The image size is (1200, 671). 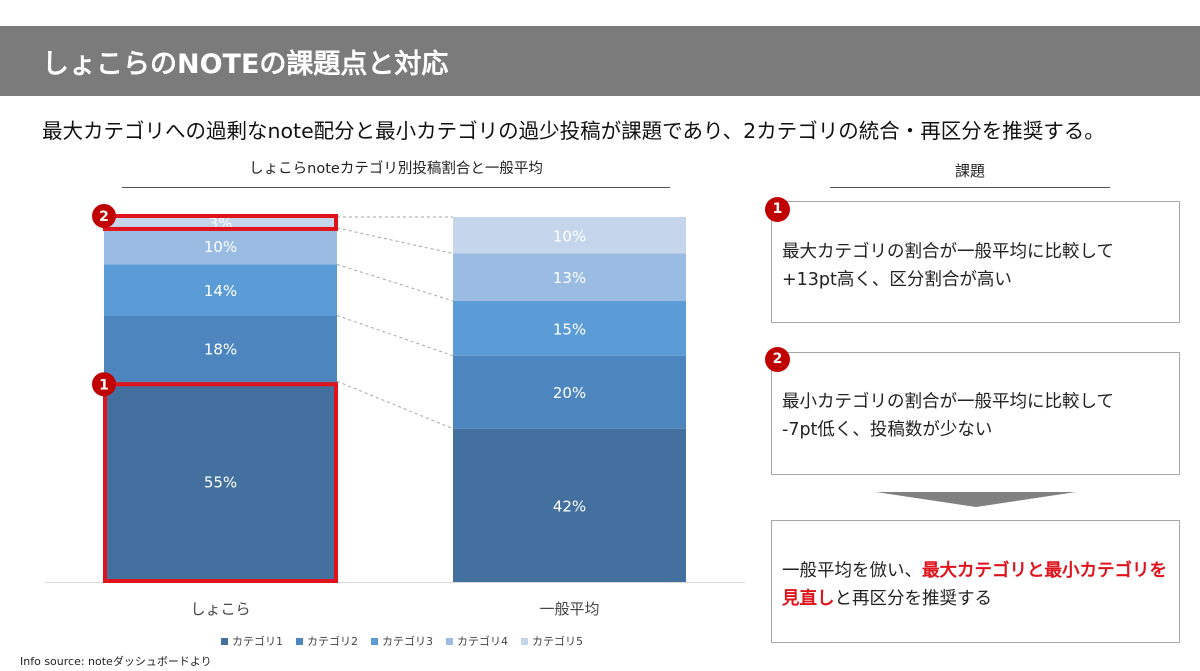 I want to click on data-label: 15%, so click(x=569, y=329).